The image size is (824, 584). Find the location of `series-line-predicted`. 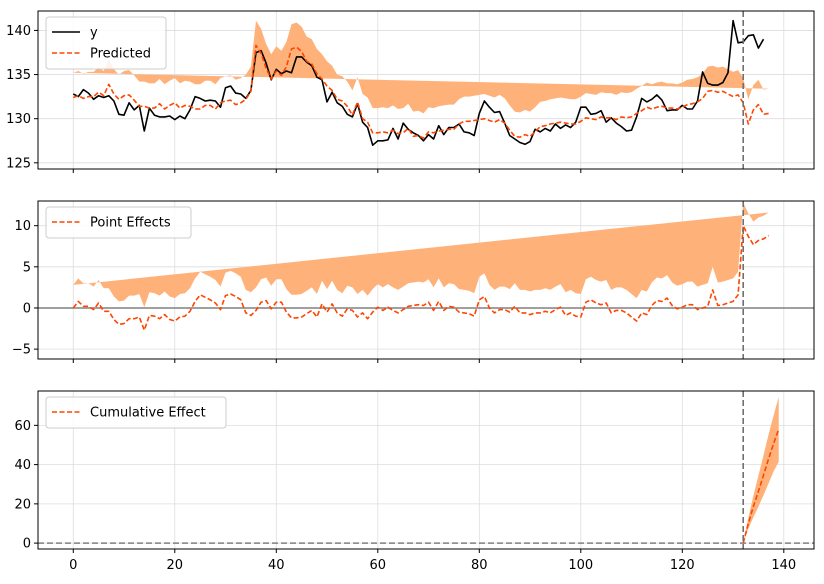

series-line-predicted is located at coordinates (421, 91).